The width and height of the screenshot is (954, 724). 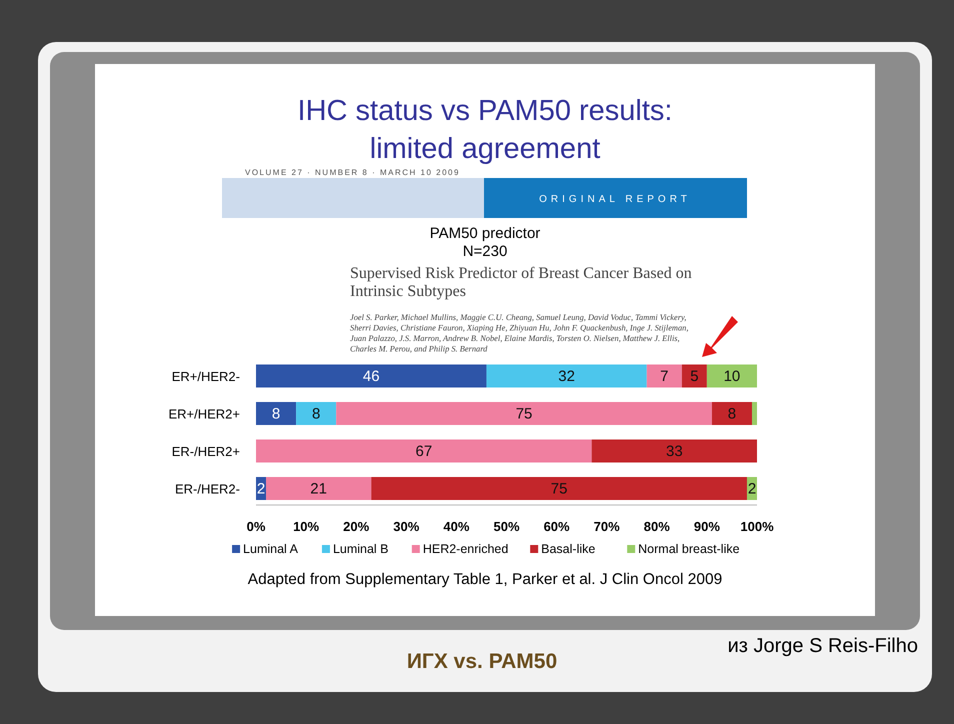 What do you see at coordinates (360, 549) in the screenshot?
I see `legend-label: Luminal B` at bounding box center [360, 549].